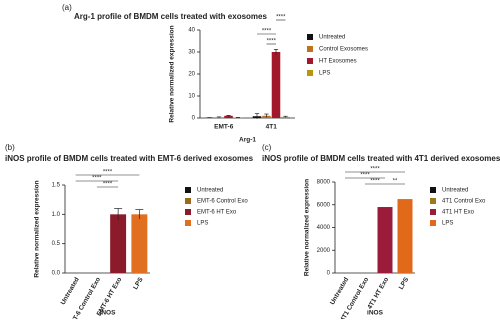 This screenshot has width=500, height=324. What do you see at coordinates (267, 147) in the screenshot?
I see `panel-label: (c)` at bounding box center [267, 147].